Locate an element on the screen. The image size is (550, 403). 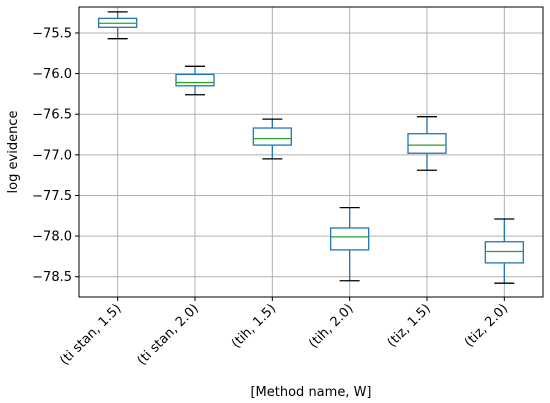
y-axis-label: log evidence is located at coordinates (13, 152).